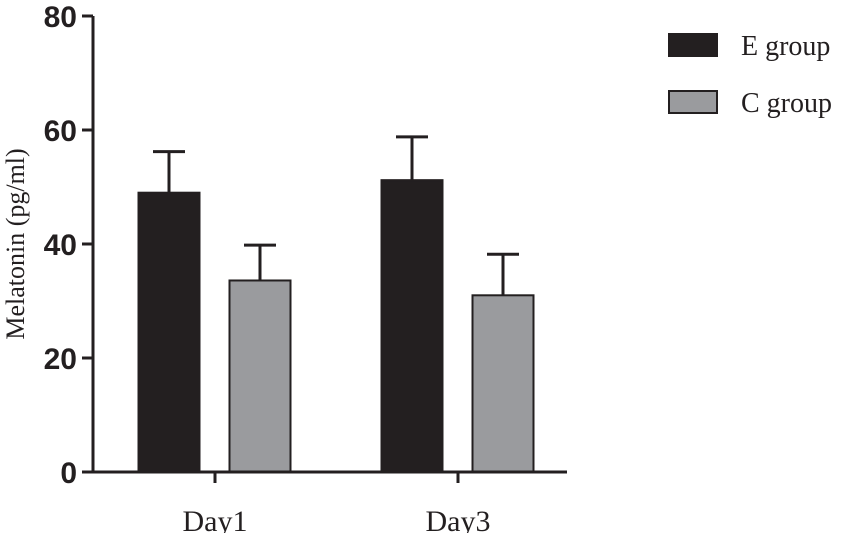 Image resolution: width=854 pixels, height=533 pixels. Describe the element at coordinates (60, 245) in the screenshot. I see `y-tick-label: 40` at that location.